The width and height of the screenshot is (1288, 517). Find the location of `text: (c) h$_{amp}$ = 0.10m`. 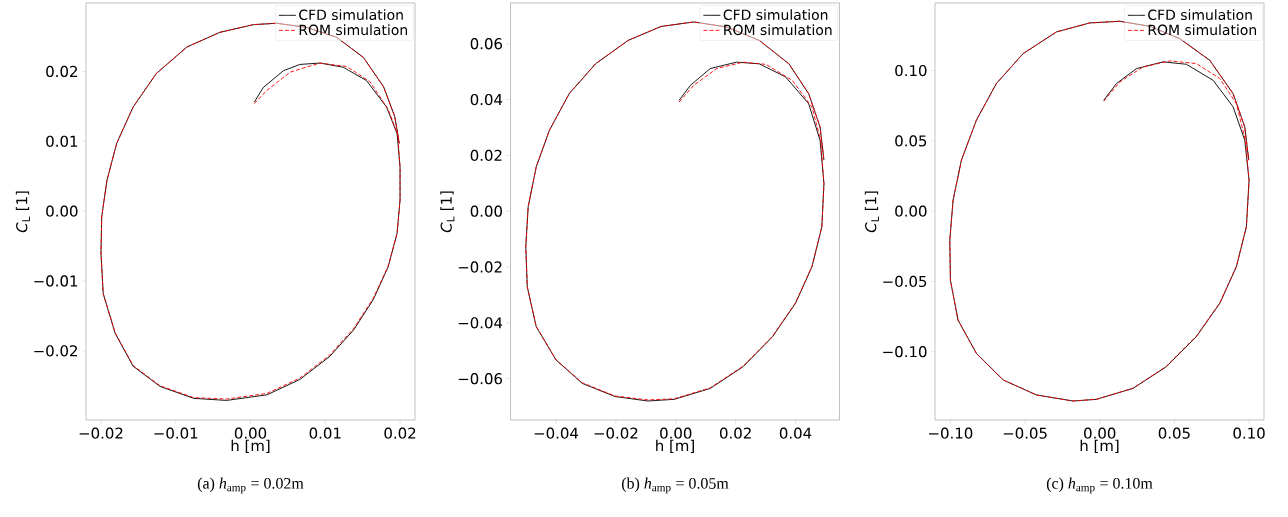

text: (c) h$_{amp}$ = 0.10m is located at coordinates (1099, 485).